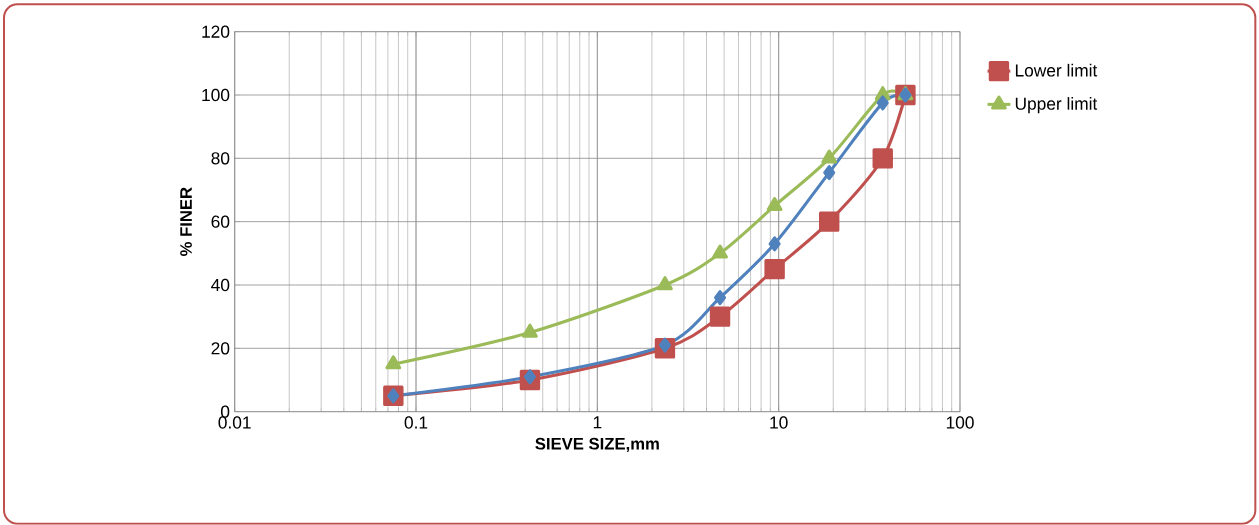 This screenshot has width=1259, height=525. What do you see at coordinates (234, 422) in the screenshot?
I see `x-tick-label: 0.01` at bounding box center [234, 422].